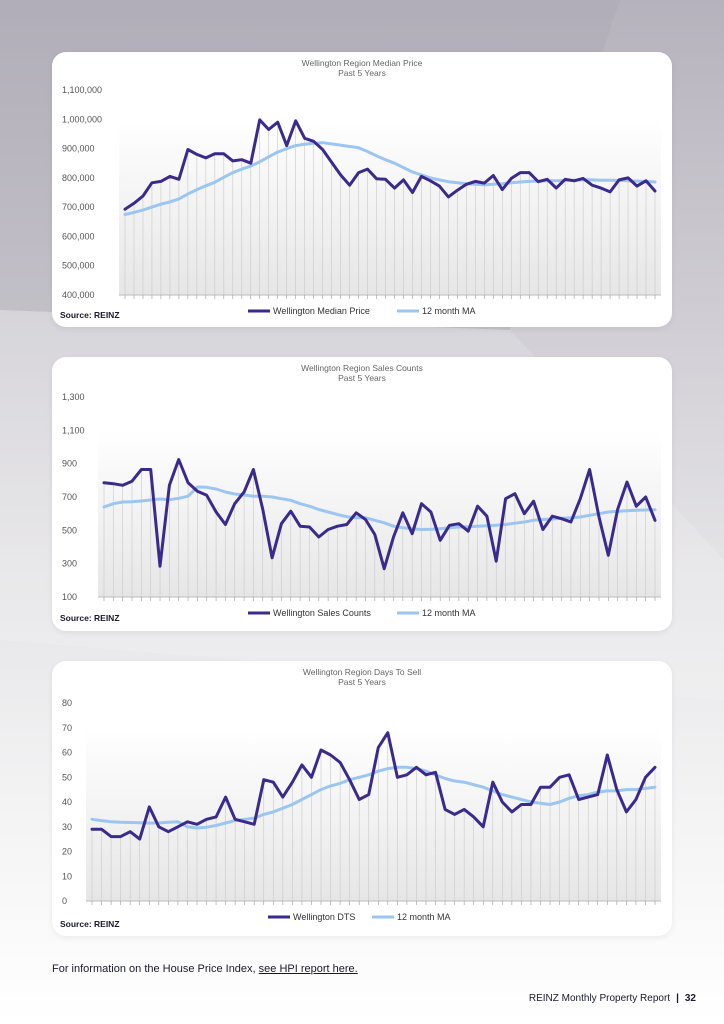 The width and height of the screenshot is (724, 1024). I want to click on page-footer: REINZ Monthly Property Report | 32, so click(612, 998).